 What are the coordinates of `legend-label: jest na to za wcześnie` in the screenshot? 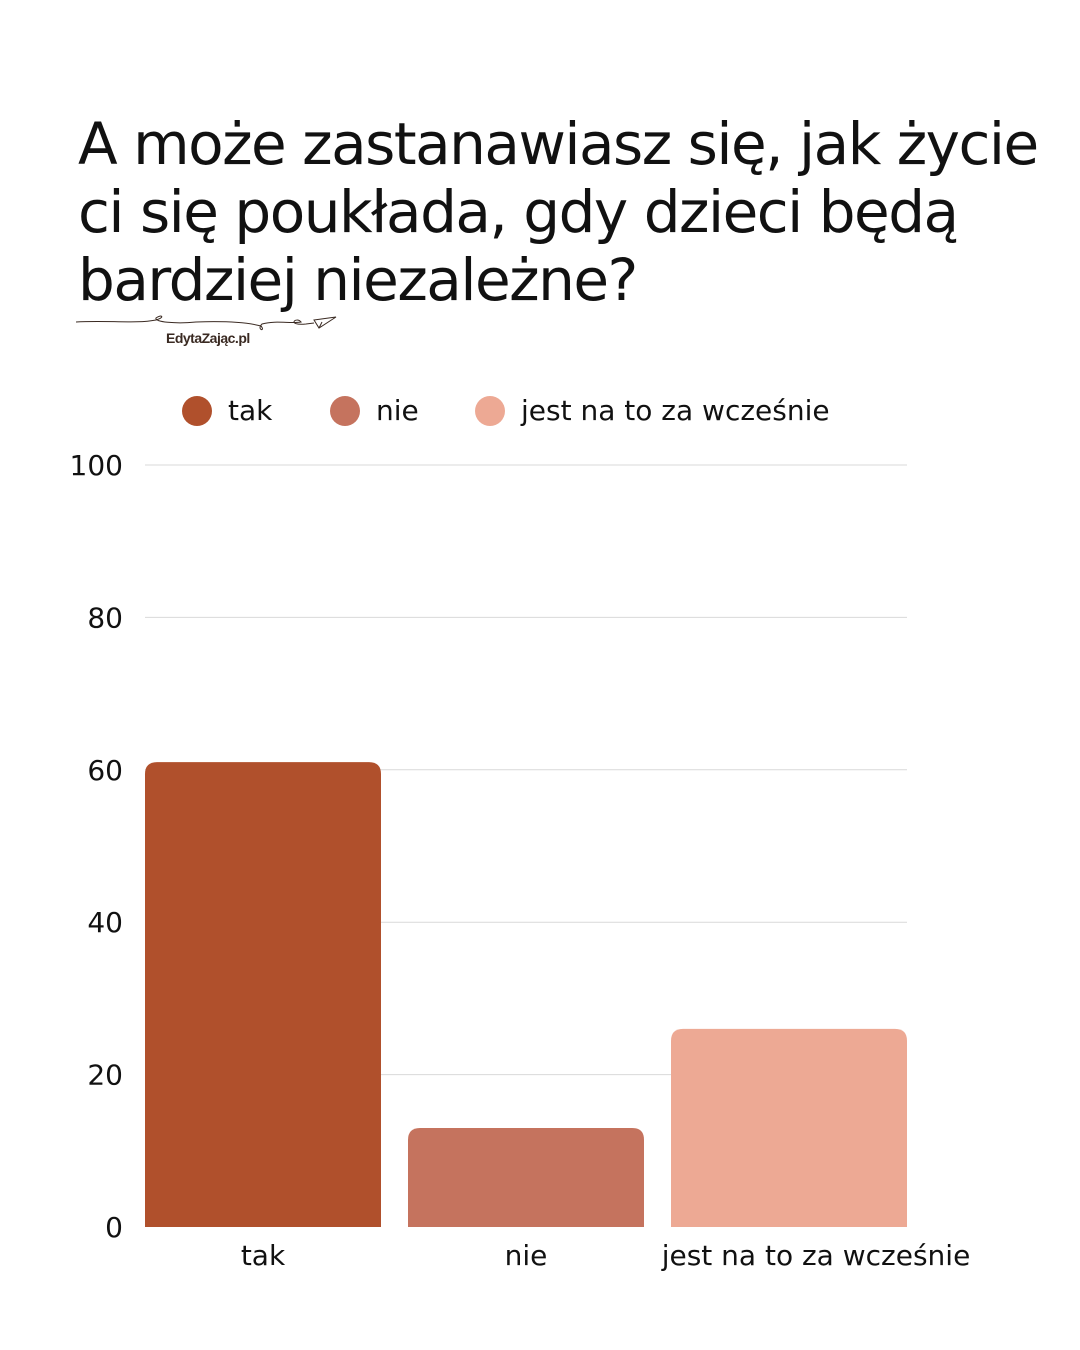 It's located at (675, 410).